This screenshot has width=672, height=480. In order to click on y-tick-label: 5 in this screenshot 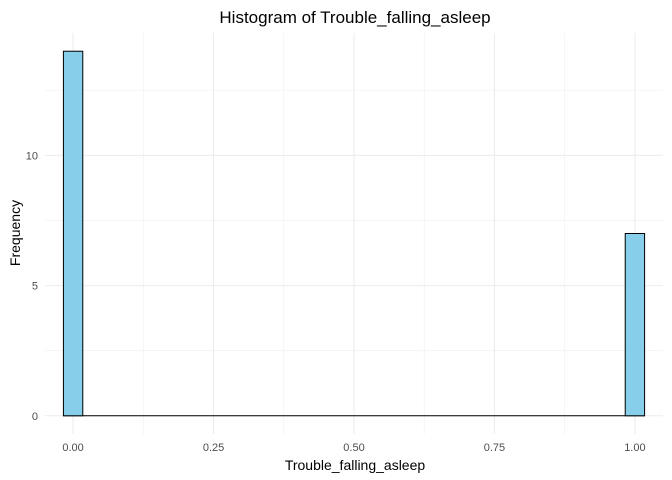, I will do `click(35, 287)`.